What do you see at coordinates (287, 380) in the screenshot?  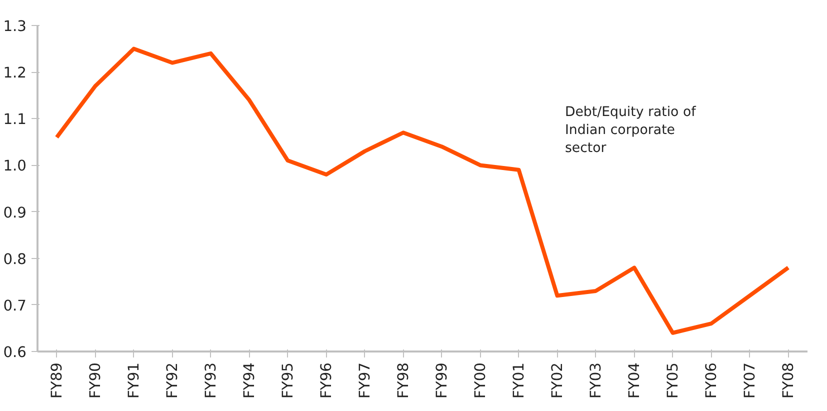 I see `x-tick-label: FY95` at bounding box center [287, 380].